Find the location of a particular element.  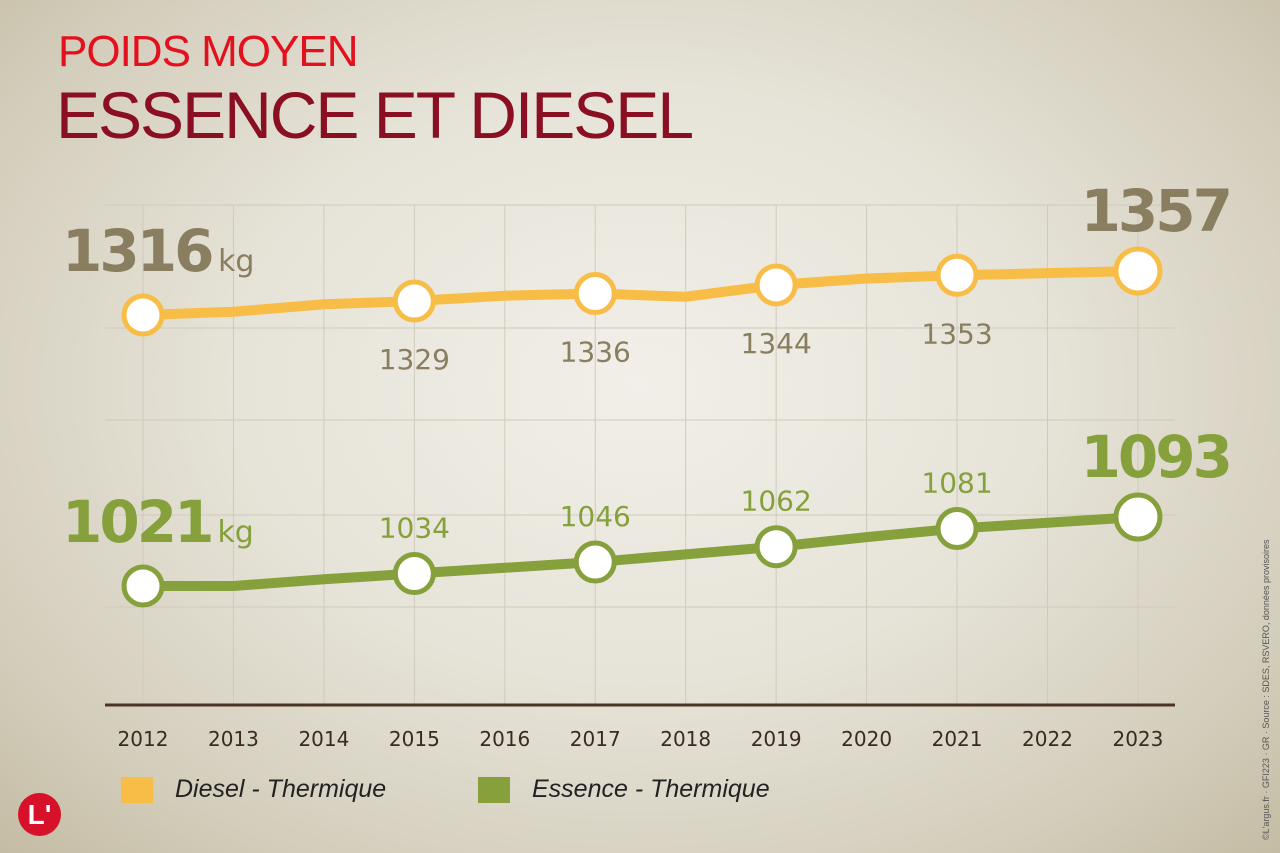

data-label-start: 1021 is located at coordinates (136, 522).